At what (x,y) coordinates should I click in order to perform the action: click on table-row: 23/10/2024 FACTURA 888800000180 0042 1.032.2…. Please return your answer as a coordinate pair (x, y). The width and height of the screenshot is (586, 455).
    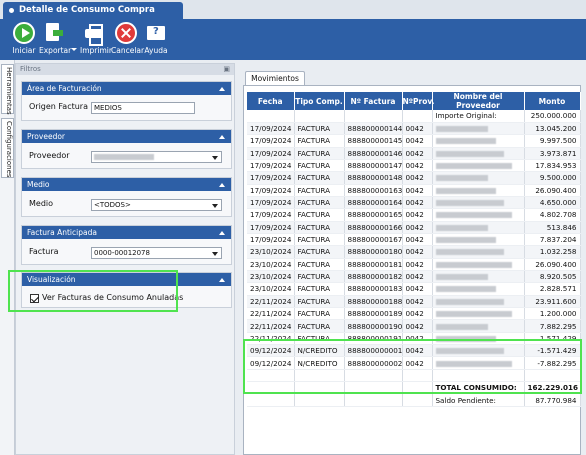
    Looking at the image, I should click on (414, 252).